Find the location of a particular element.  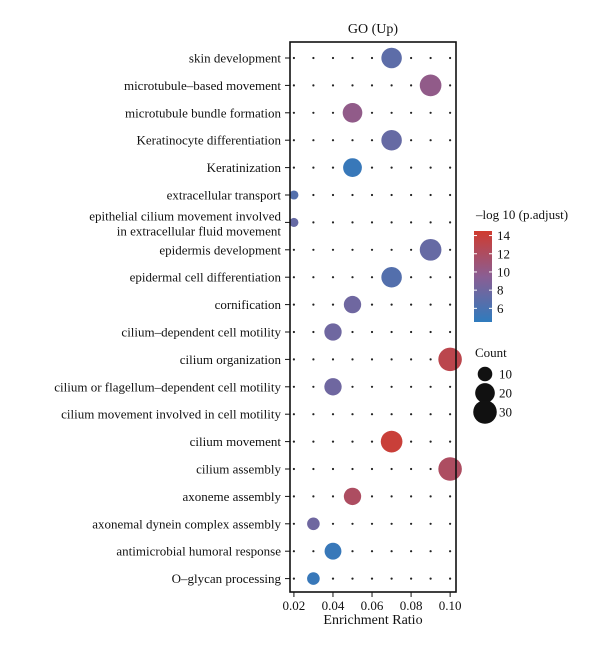

size-legend-items: 10 20 30 is located at coordinates (492, 395).